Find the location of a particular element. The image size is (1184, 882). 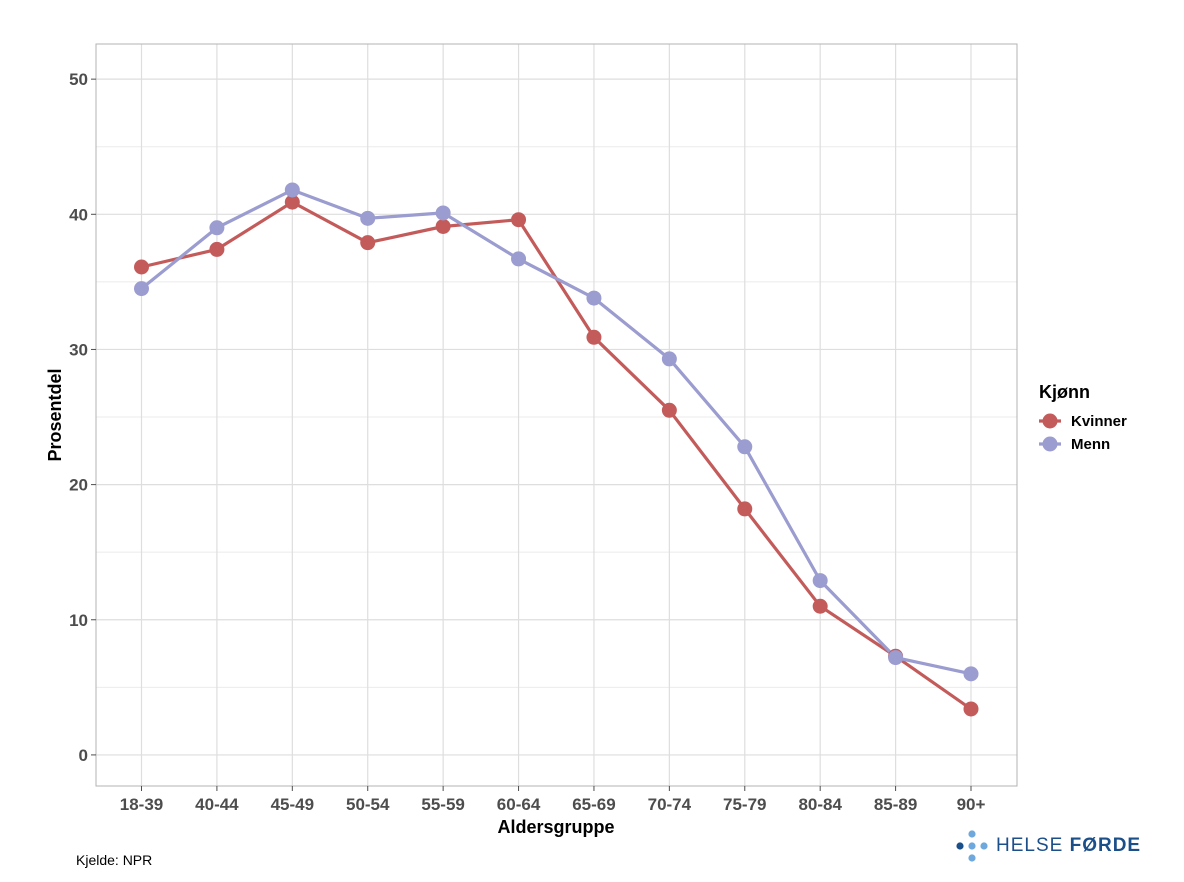

x-tick-label: 40-44 is located at coordinates (217, 804).